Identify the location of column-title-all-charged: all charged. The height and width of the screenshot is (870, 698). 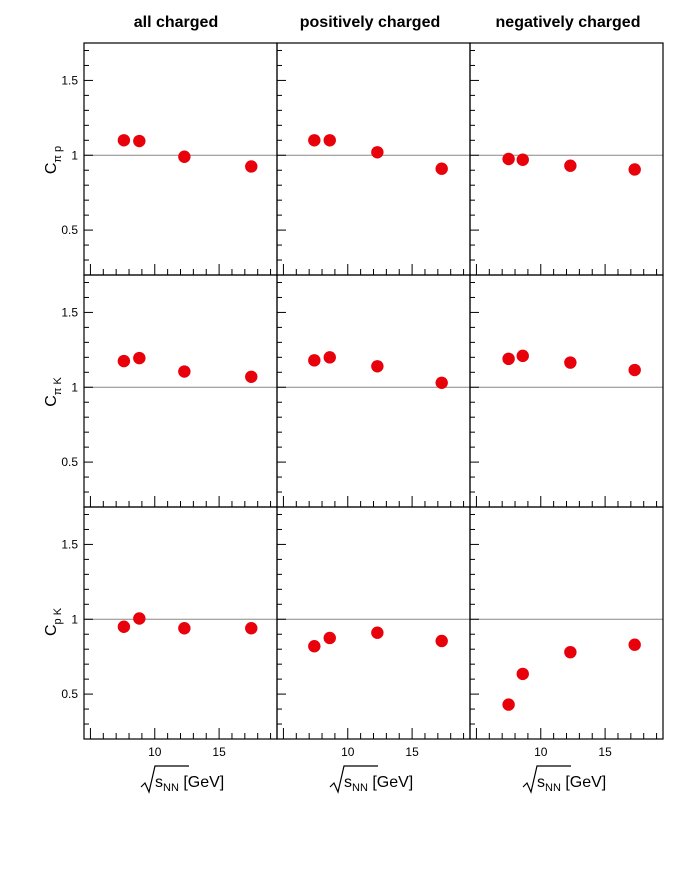
(176, 22).